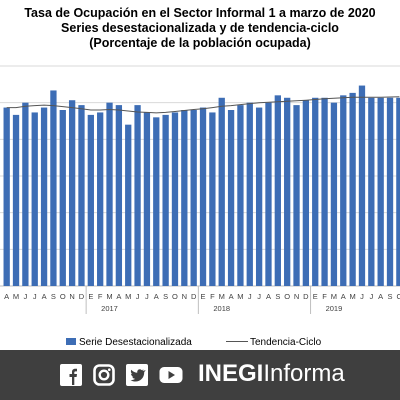 The image size is (400, 400). Describe the element at coordinates (203, 105) in the screenshot. I see `trend-line` at that location.